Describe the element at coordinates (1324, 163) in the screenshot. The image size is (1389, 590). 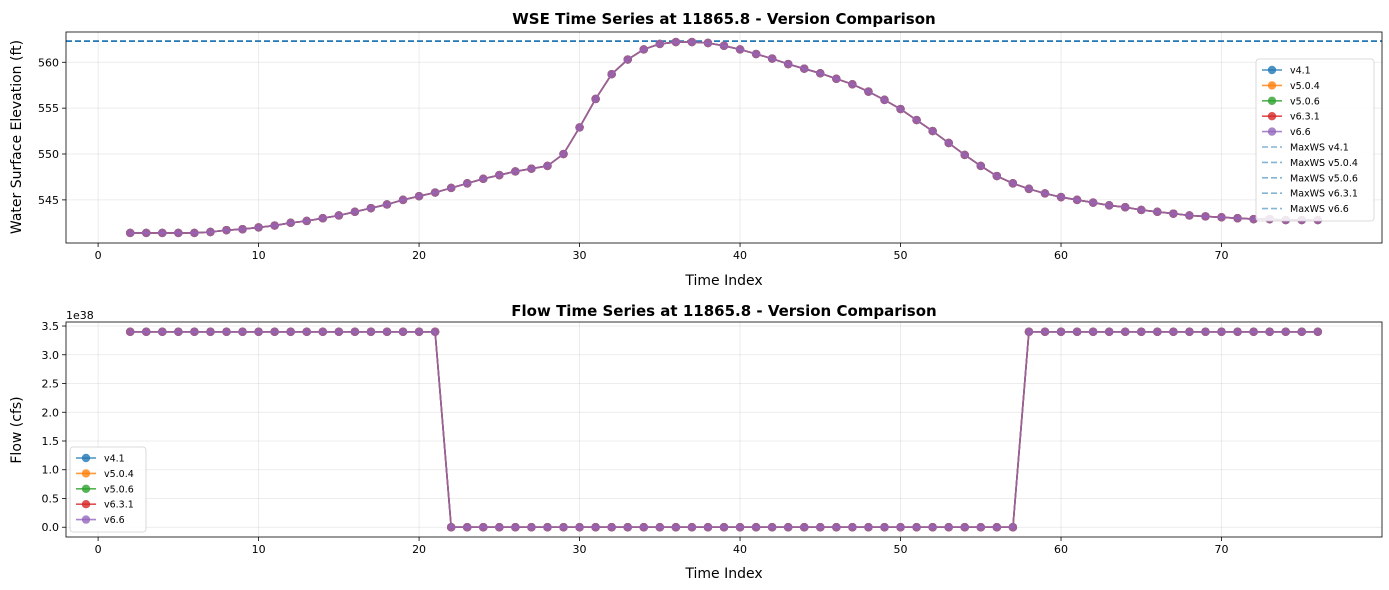
I see `wse-legend-label: MaxWS v5.0.4` at that location.